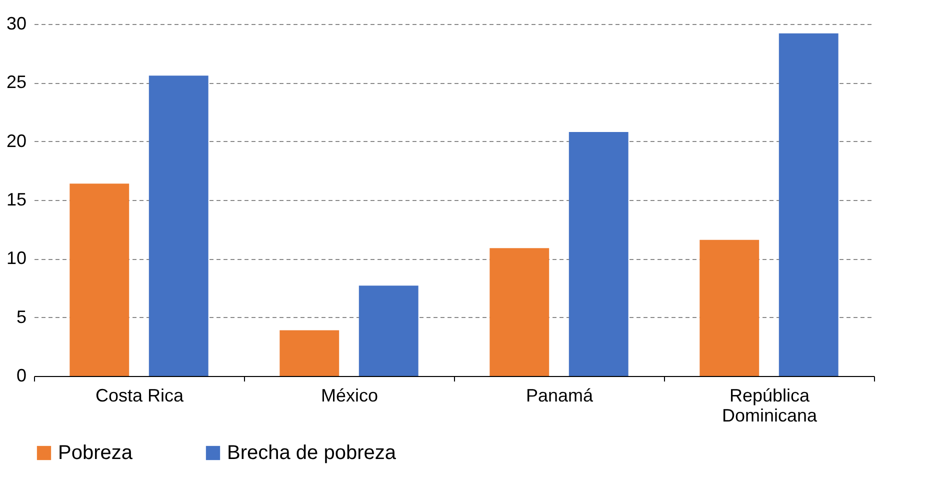  Describe the element at coordinates (96, 453) in the screenshot. I see `legend-label: Pobreza` at that location.